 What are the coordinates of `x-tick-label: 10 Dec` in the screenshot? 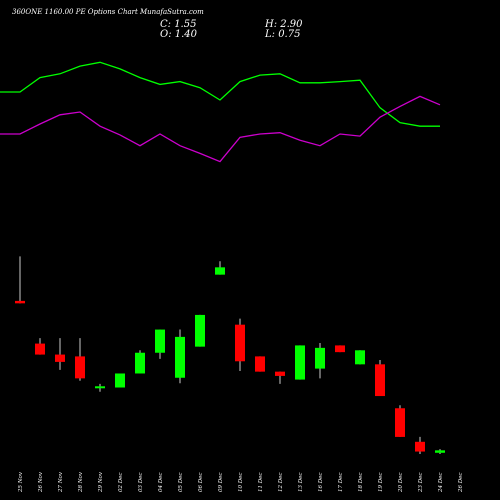 It's located at (241, 483).